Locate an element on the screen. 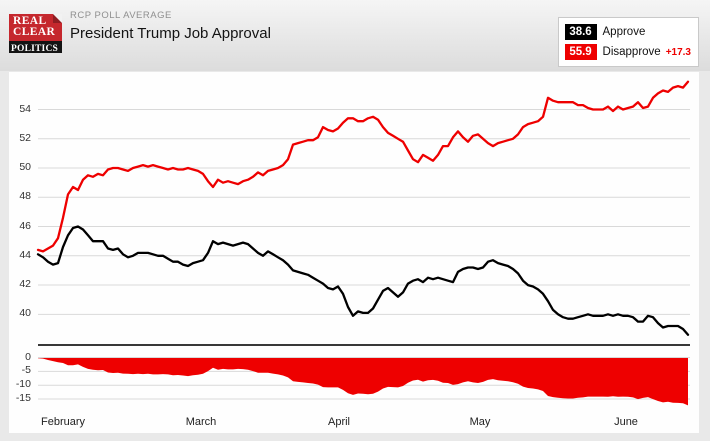 The height and width of the screenshot is (441, 710). approve-value-badge: 38.6 is located at coordinates (580, 32).